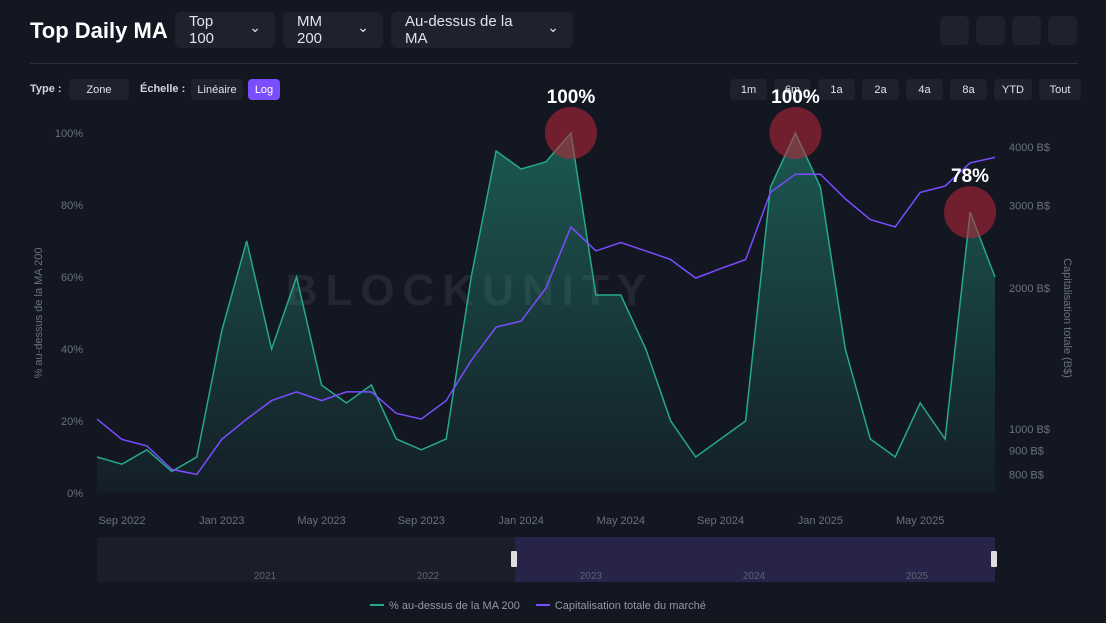 The image size is (1106, 623). I want to click on select: Top 100, so click(225, 30).